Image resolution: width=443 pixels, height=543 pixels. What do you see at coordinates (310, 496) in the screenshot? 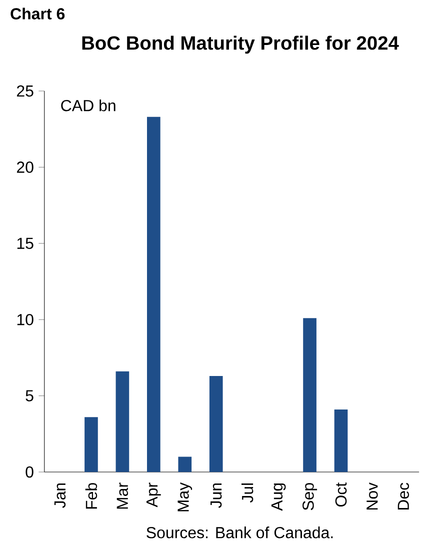
I see `x-tick-label: Sep` at bounding box center [310, 496].